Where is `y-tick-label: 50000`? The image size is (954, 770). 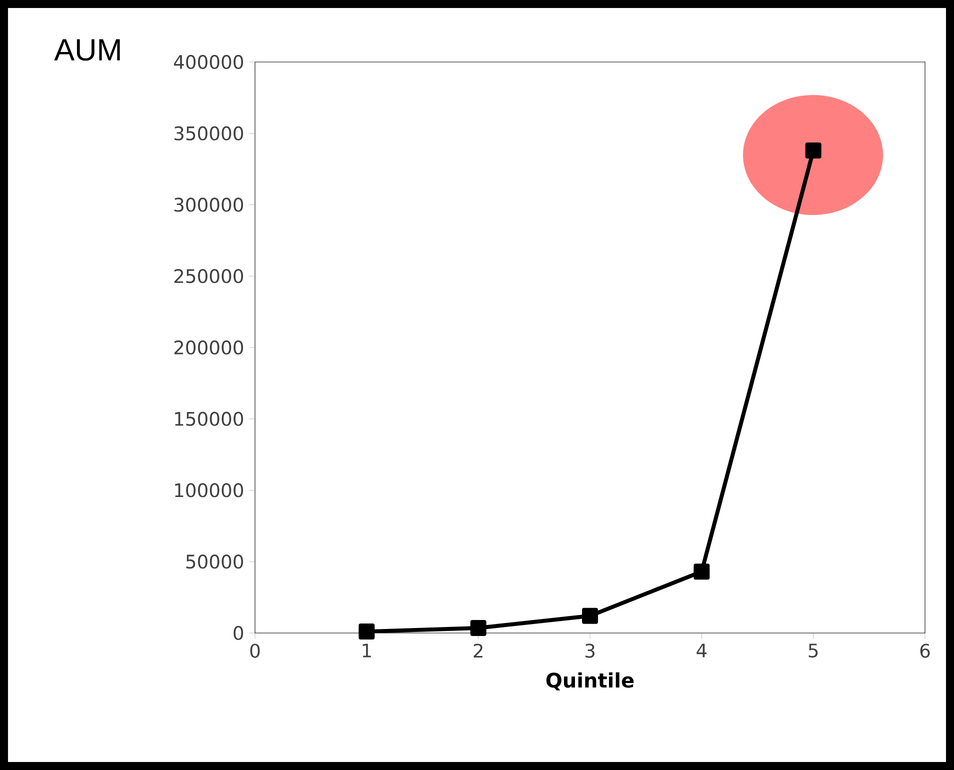 y-tick-label: 50000 is located at coordinates (215, 561).